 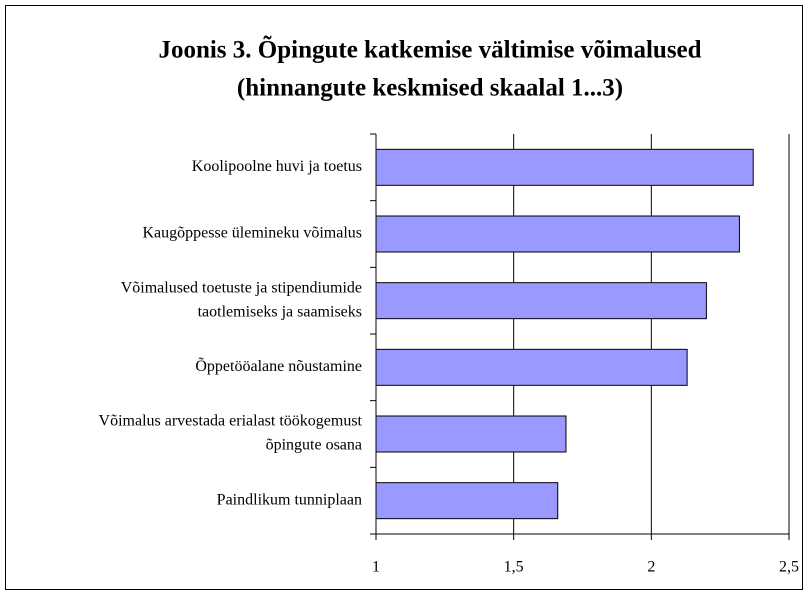 I want to click on y-tick-label: õpingute osana, so click(x=314, y=445).